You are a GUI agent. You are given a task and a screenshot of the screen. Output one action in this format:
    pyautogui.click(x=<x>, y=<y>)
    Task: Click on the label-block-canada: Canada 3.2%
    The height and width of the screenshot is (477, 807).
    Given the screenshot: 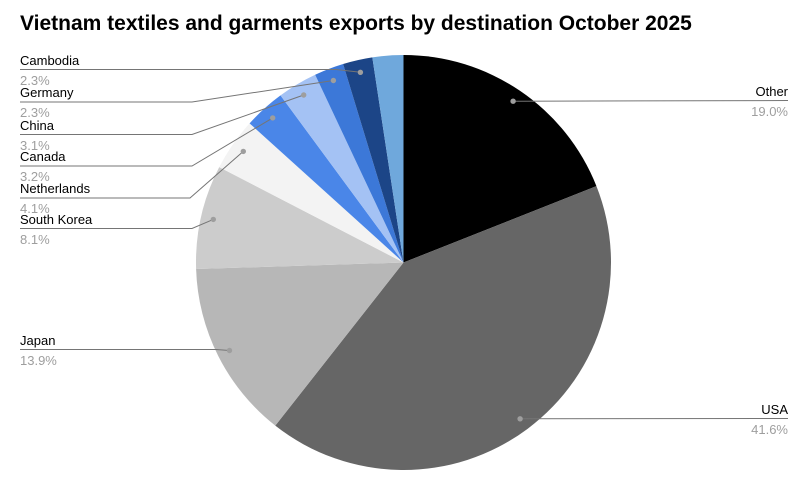 What is the action you would take?
    pyautogui.click(x=43, y=167)
    